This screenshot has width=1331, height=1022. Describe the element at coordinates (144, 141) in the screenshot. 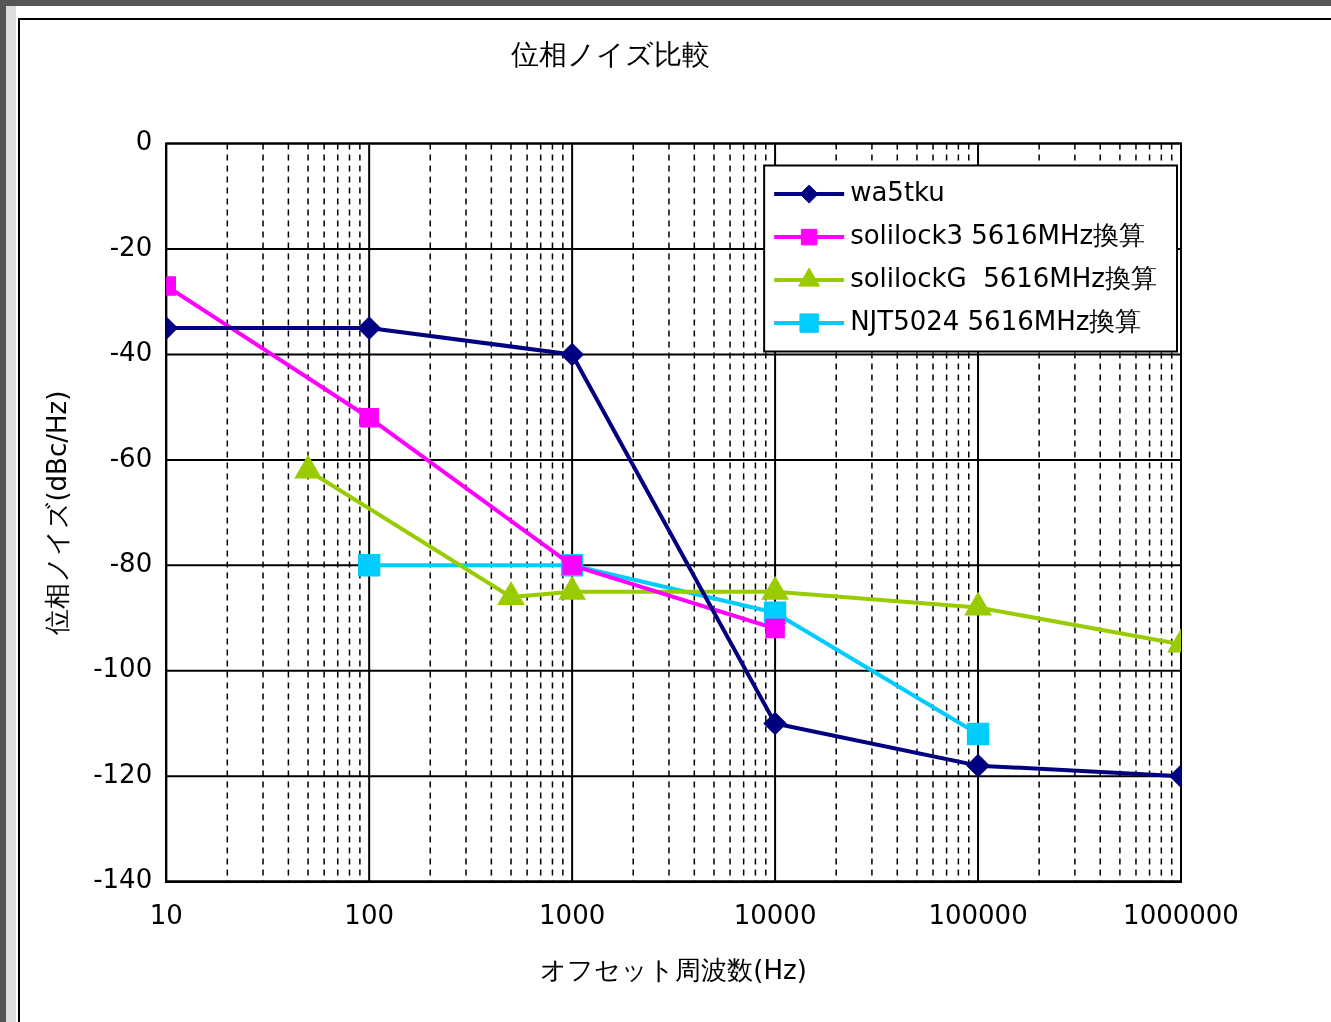

I see `y-tick-label: 0` at that location.